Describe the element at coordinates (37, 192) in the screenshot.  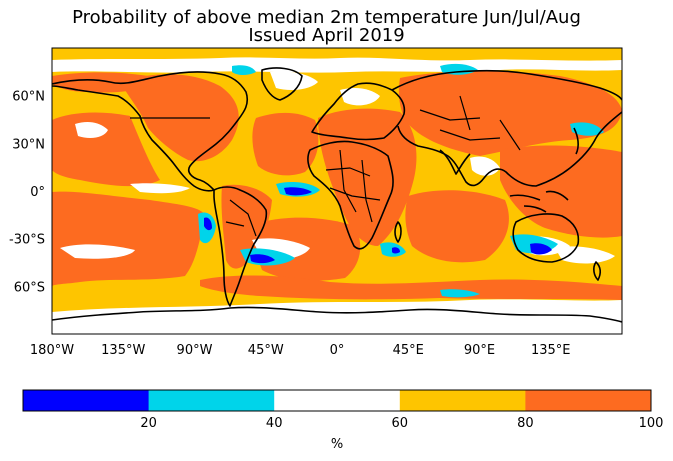
I see `y-tick-label: 0°` at that location.